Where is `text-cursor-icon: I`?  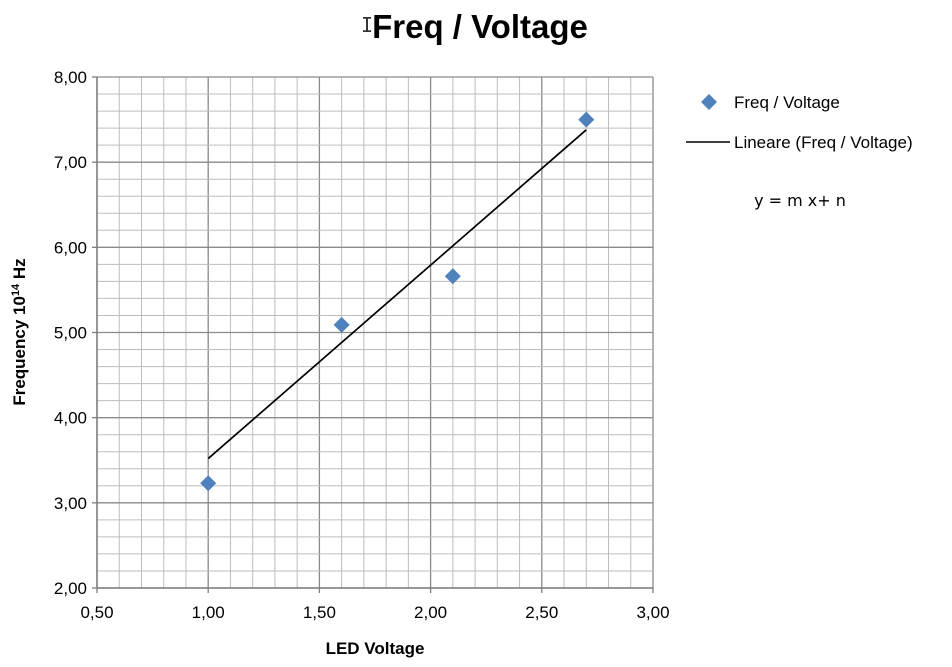
text-cursor-icon: I is located at coordinates (367, 25).